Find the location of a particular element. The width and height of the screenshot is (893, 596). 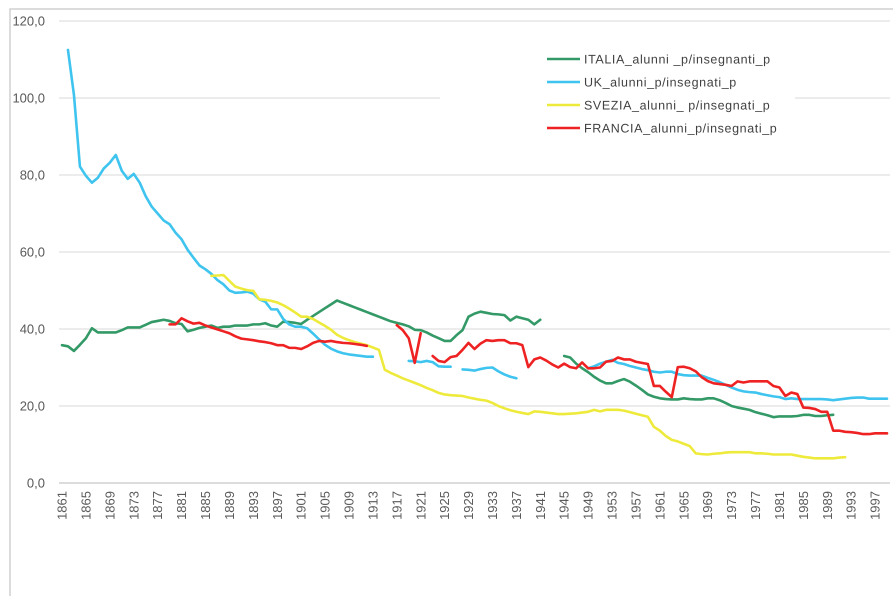

x-tick-label: 1985 is located at coordinates (803, 505).